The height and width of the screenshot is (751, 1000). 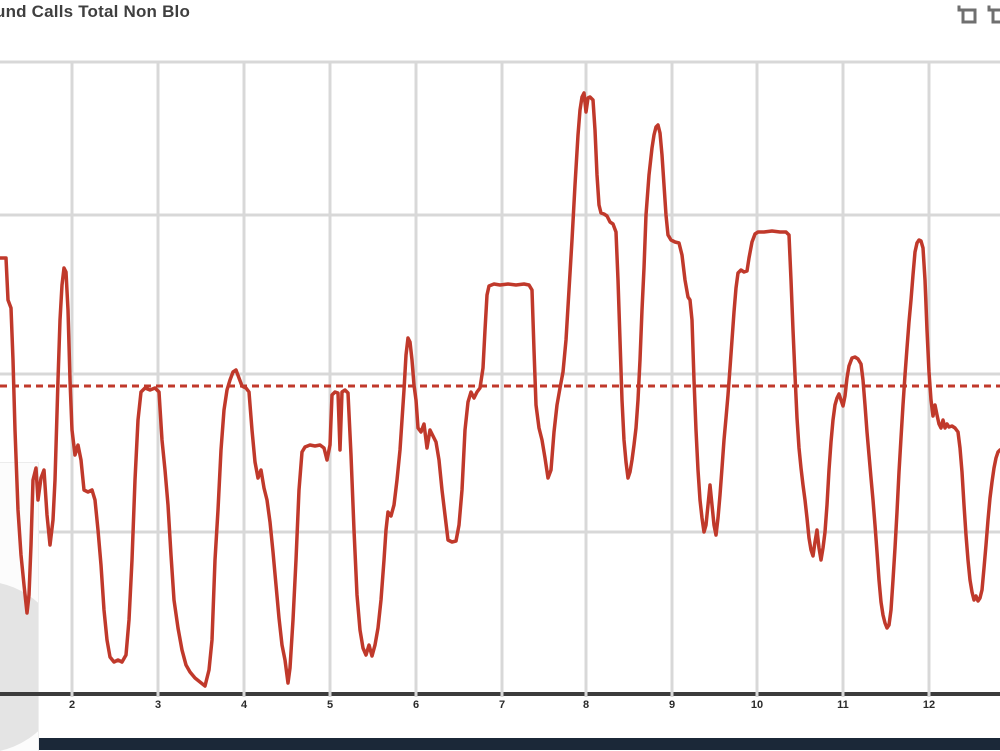 What do you see at coordinates (19, 666) in the screenshot?
I see `gauge-circle` at bounding box center [19, 666].